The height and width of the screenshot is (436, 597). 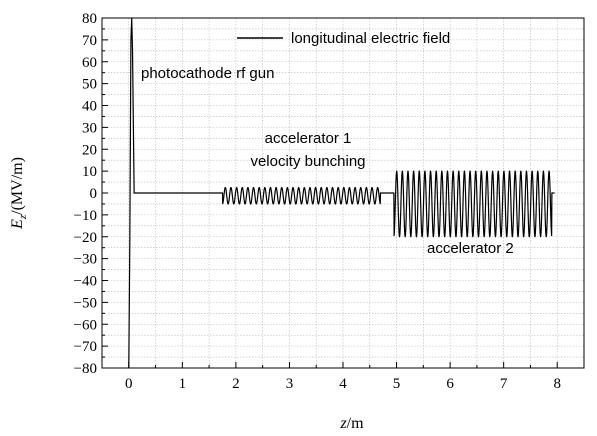 I want to click on x-axis-unit: /m, so click(x=355, y=423).